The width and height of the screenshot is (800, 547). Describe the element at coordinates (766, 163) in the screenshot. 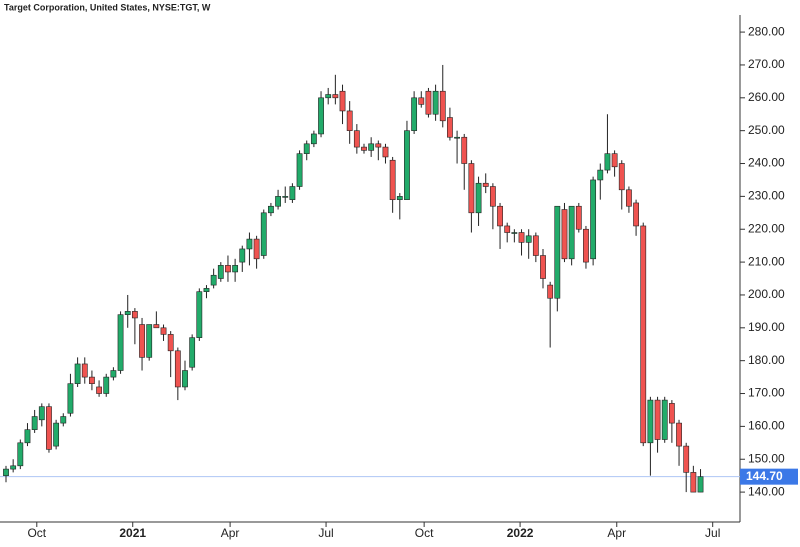

I see `y-tick-label: 240.00` at that location.